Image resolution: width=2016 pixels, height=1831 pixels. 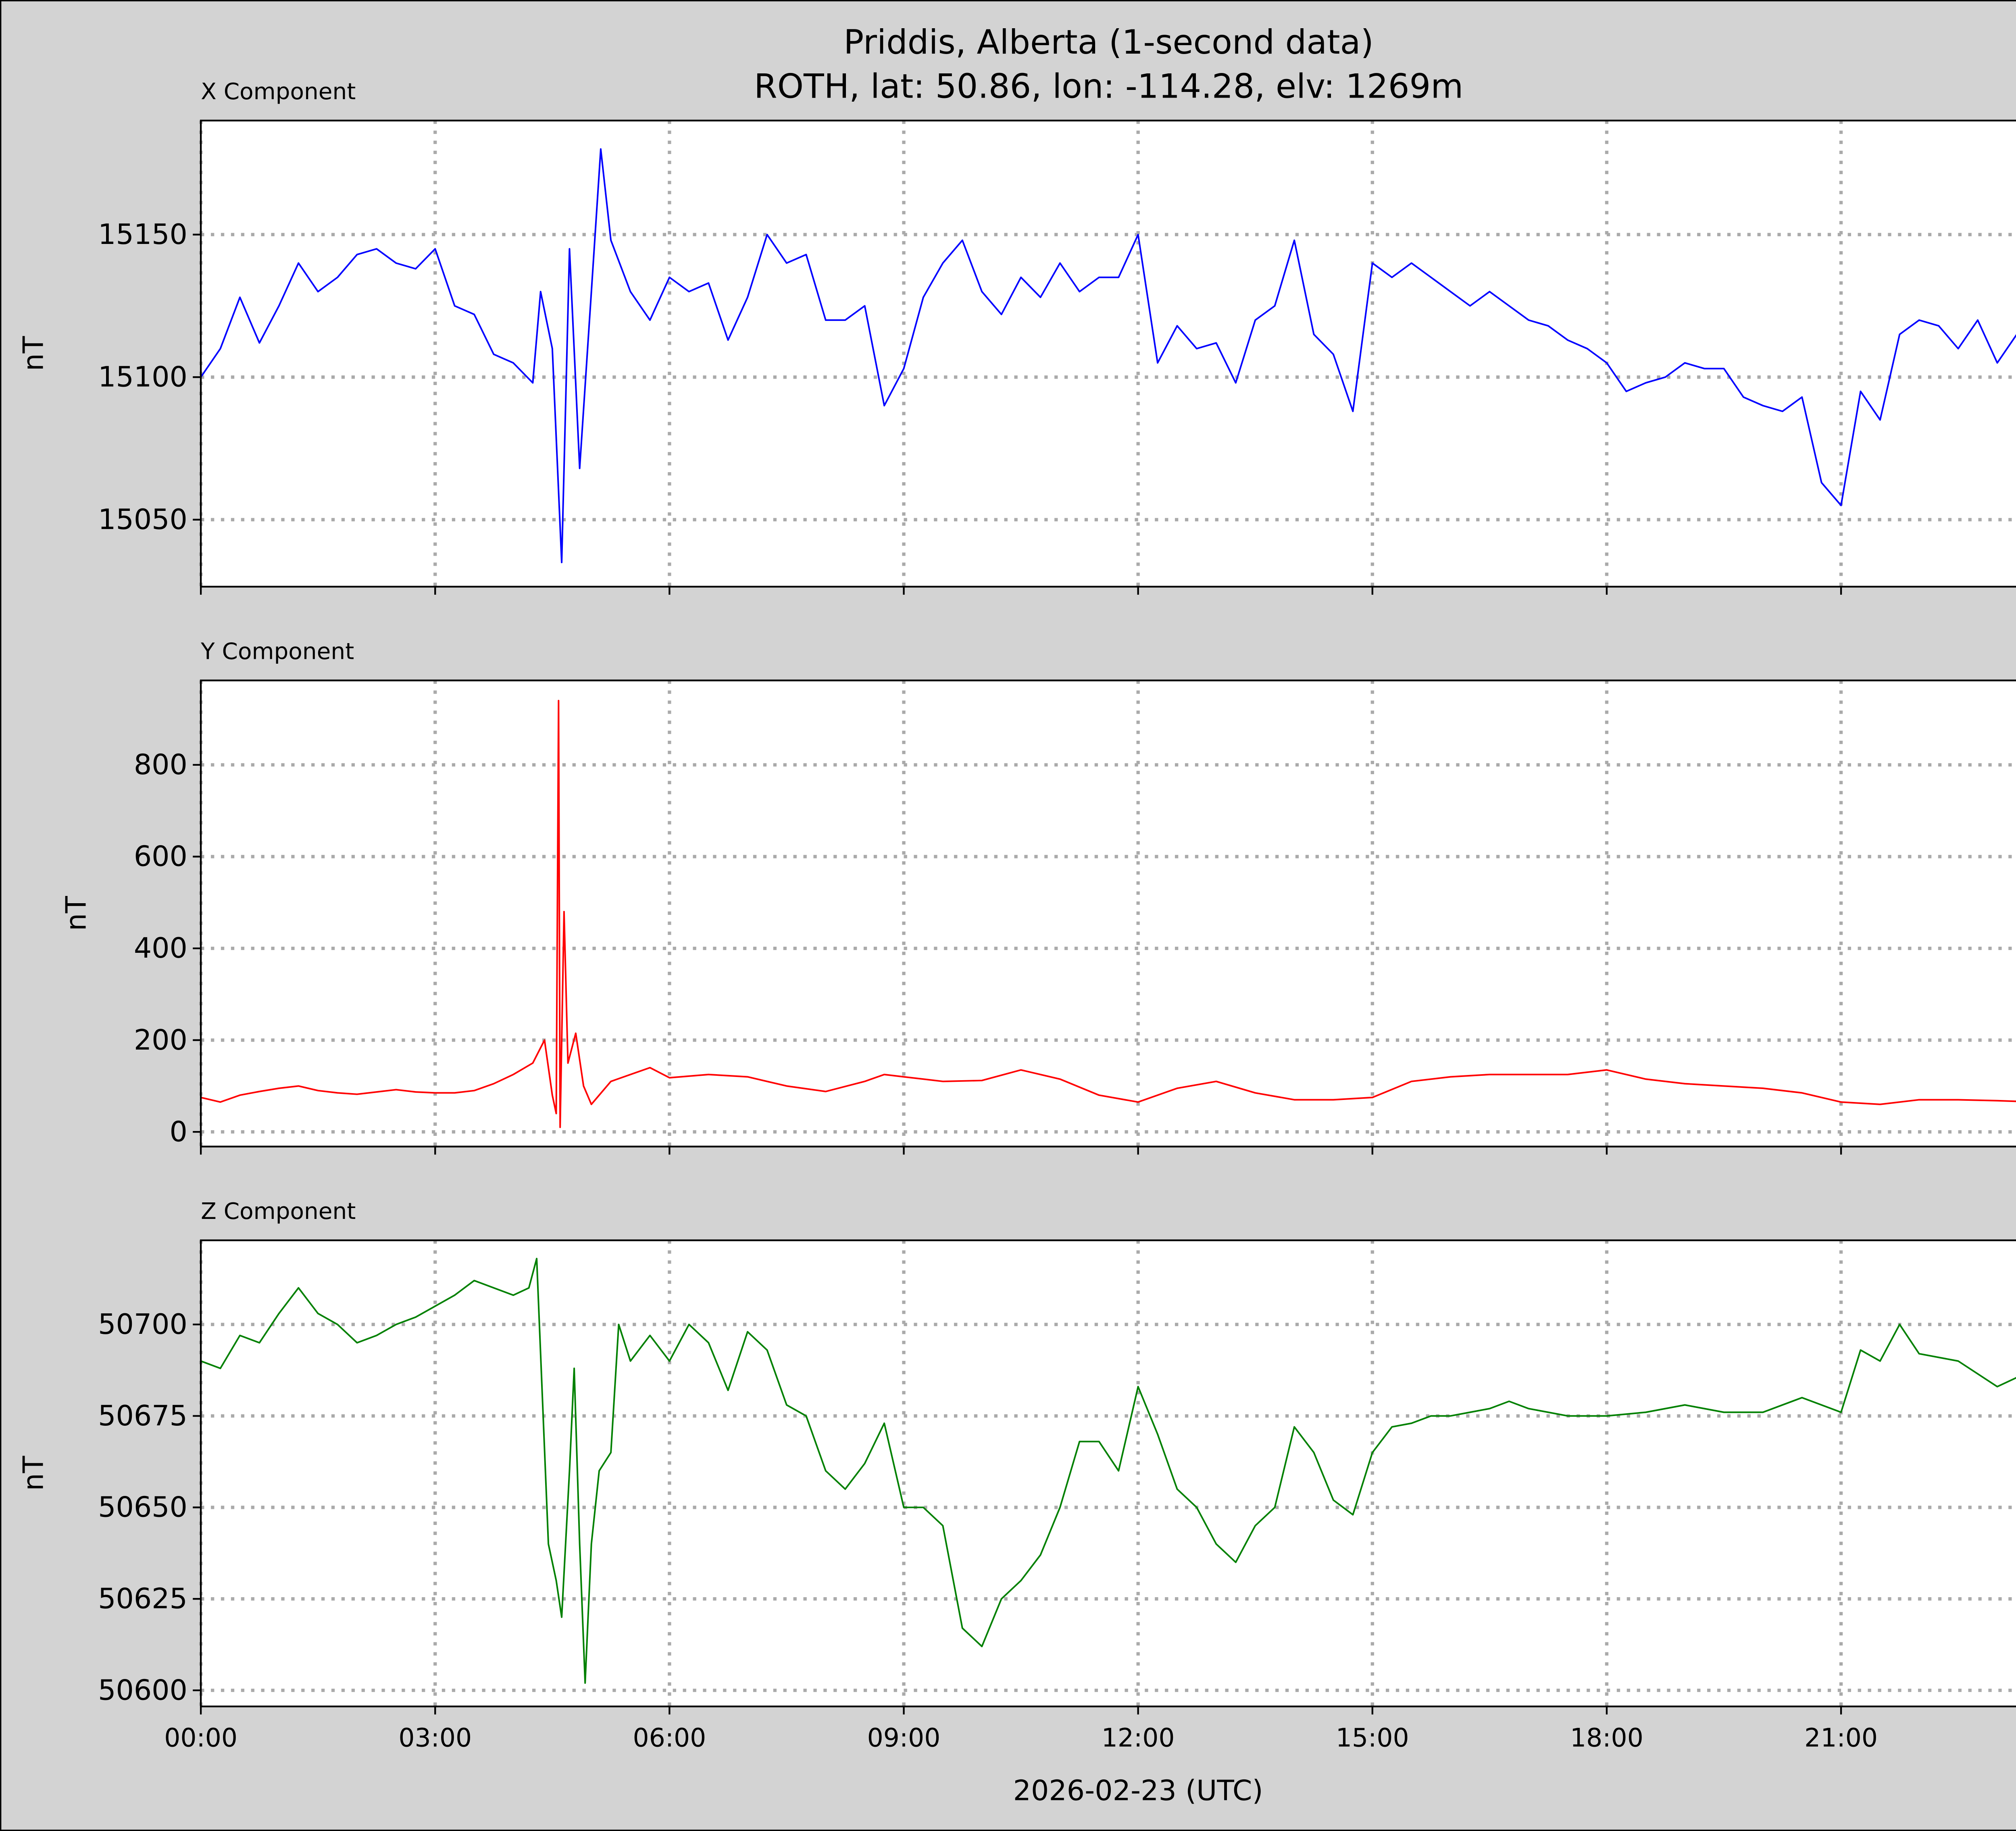 What do you see at coordinates (1841, 1738) in the screenshot?
I see `x-tick-label: 21:00` at bounding box center [1841, 1738].